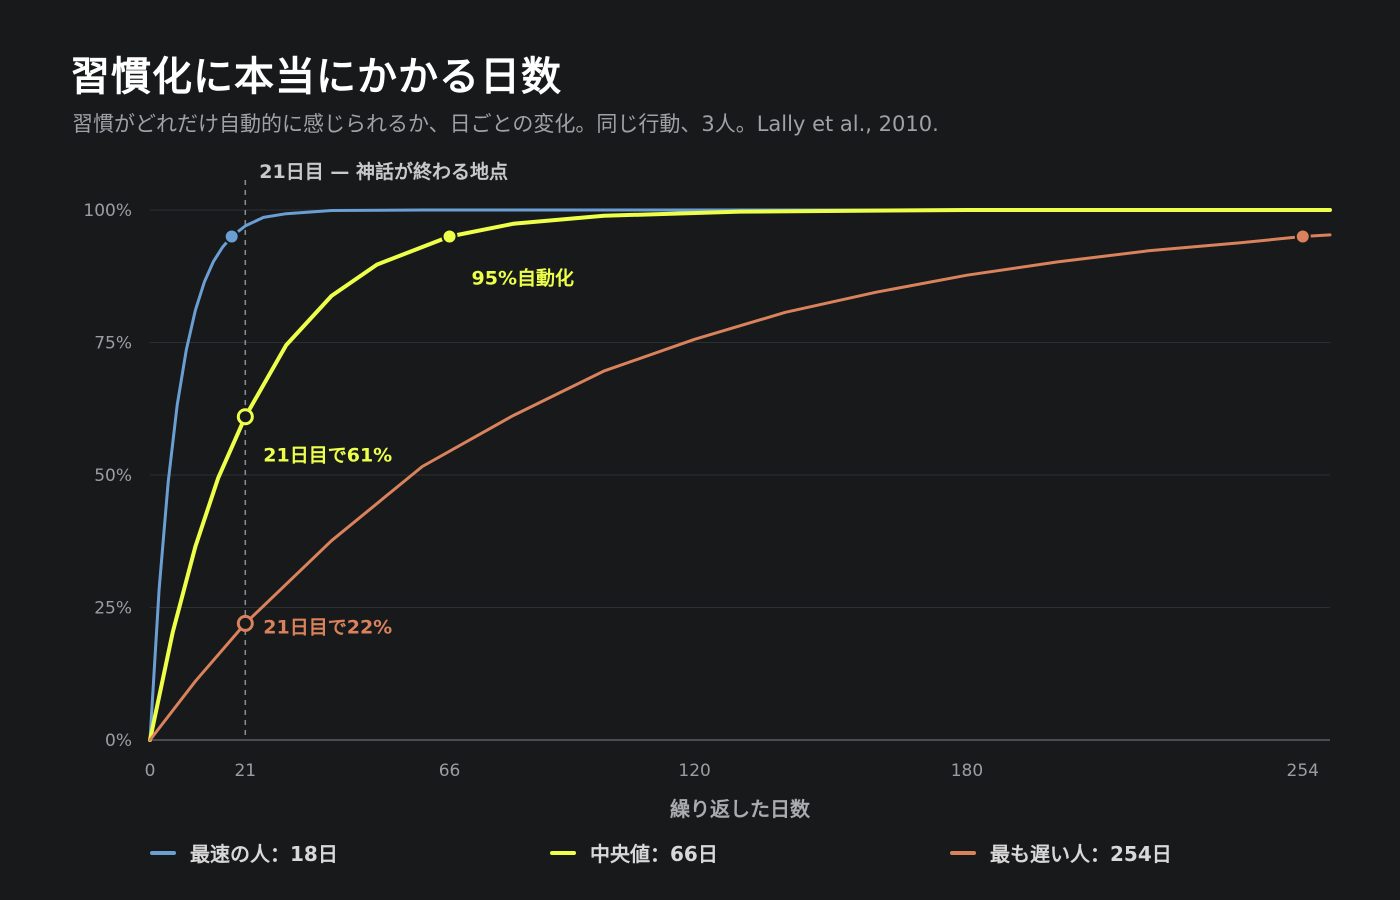  I want to click on x-tick-label: 180, so click(967, 771).